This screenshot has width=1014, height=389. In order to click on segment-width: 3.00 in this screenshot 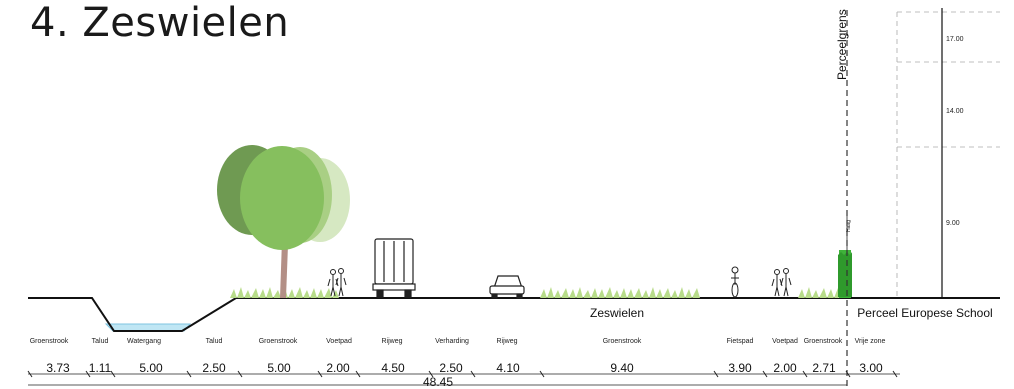, I will do `click(871, 368)`.